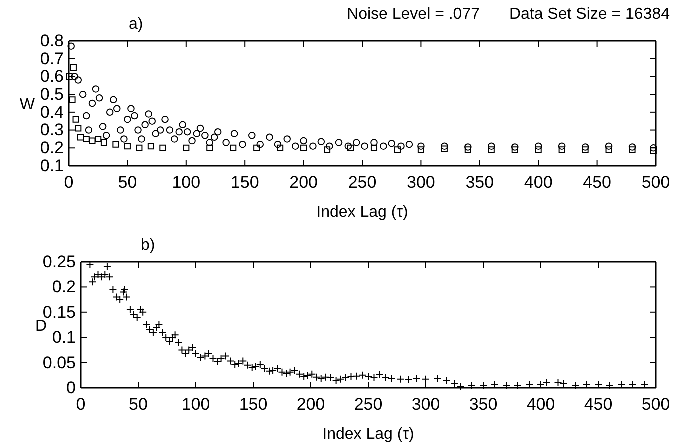 The height and width of the screenshot is (447, 674). I want to click on y-tick-label: 0.05, so click(59, 362).